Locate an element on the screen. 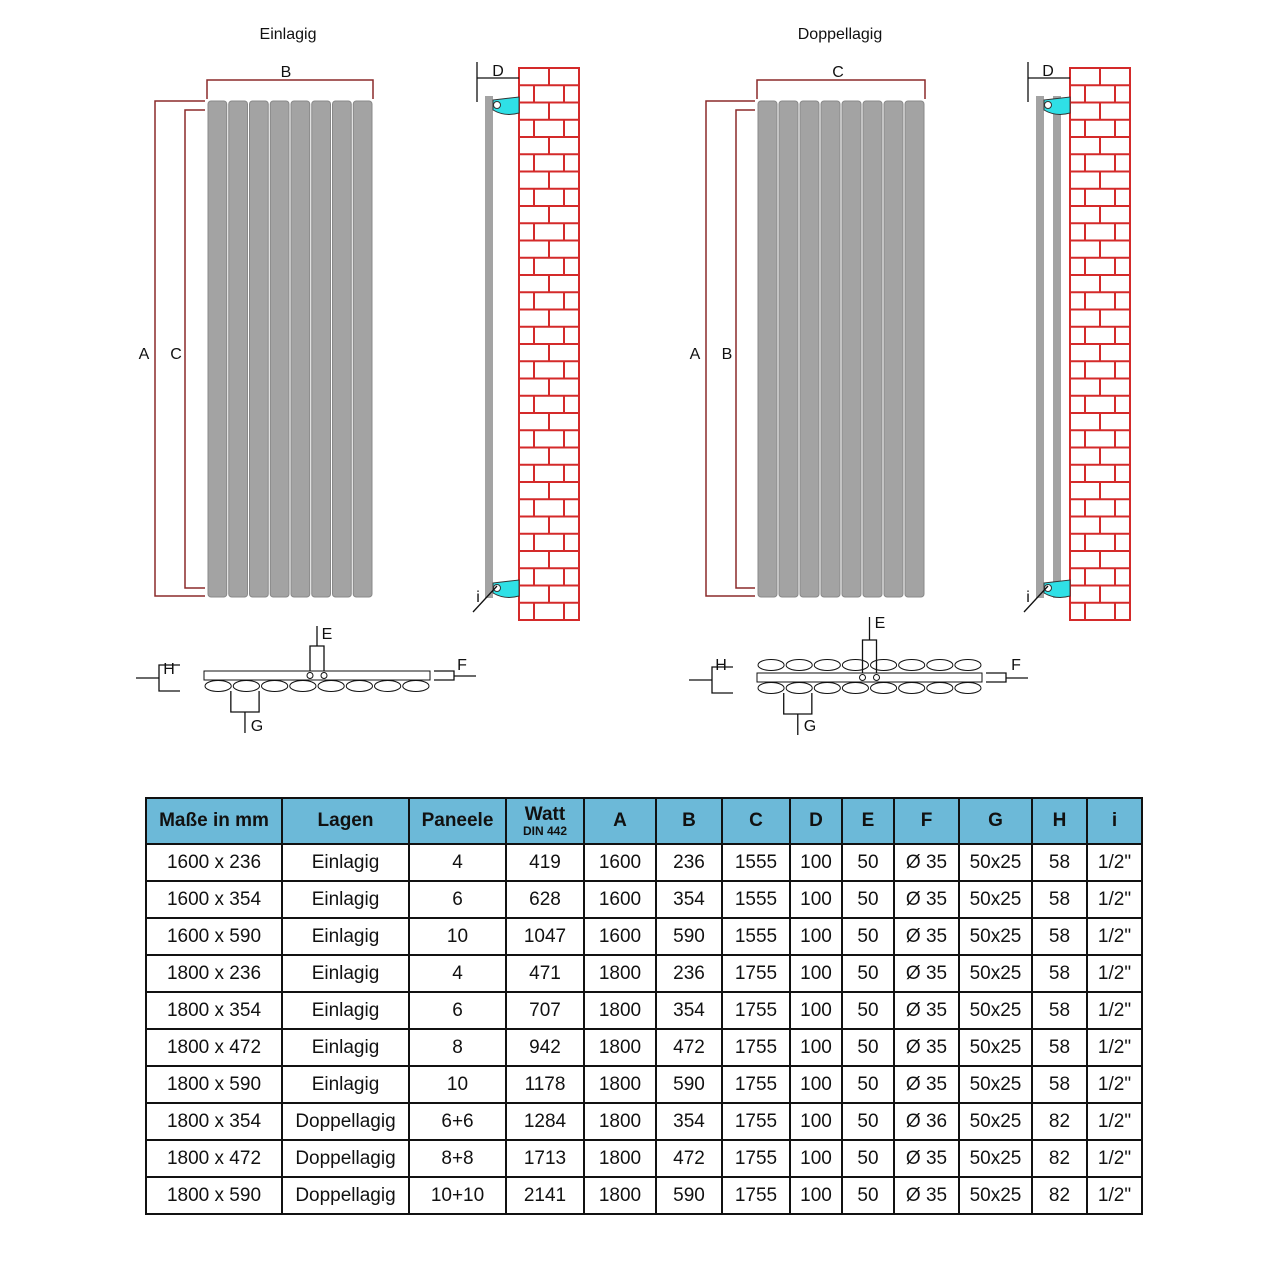 The width and height of the screenshot is (1280, 1280). column-header: H is located at coordinates (1059, 821).